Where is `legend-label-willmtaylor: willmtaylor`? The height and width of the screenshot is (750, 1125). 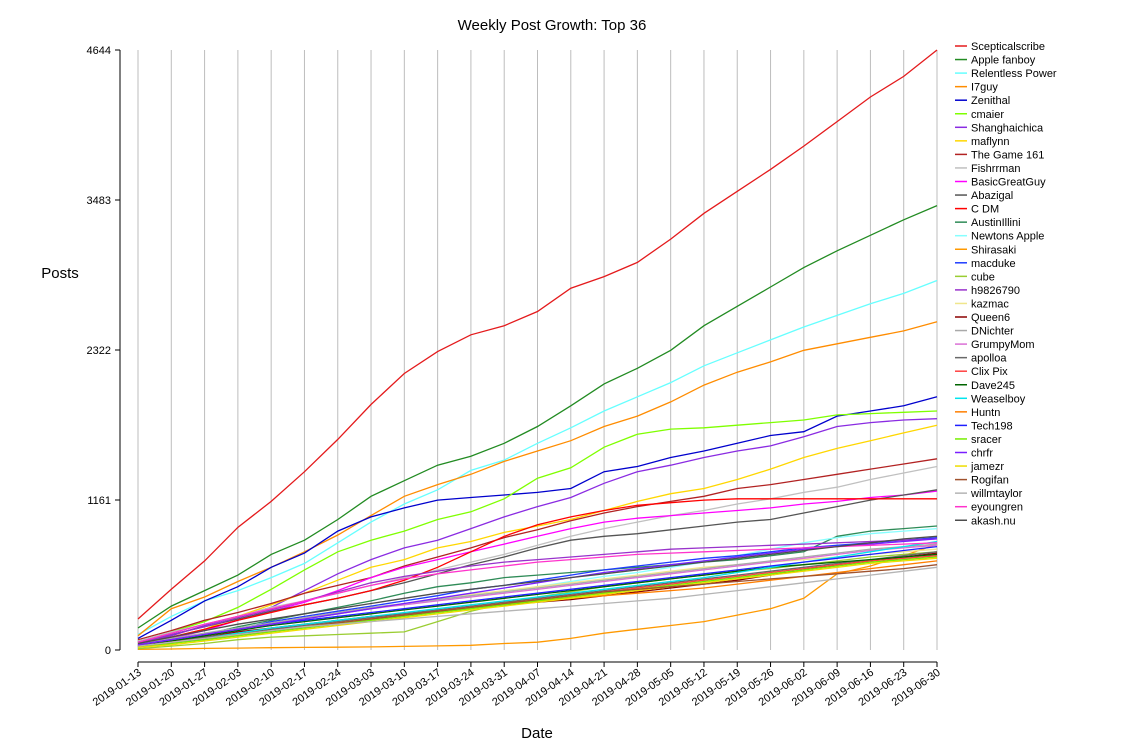
legend-label-willmtaylor: willmtaylor is located at coordinates (996, 494).